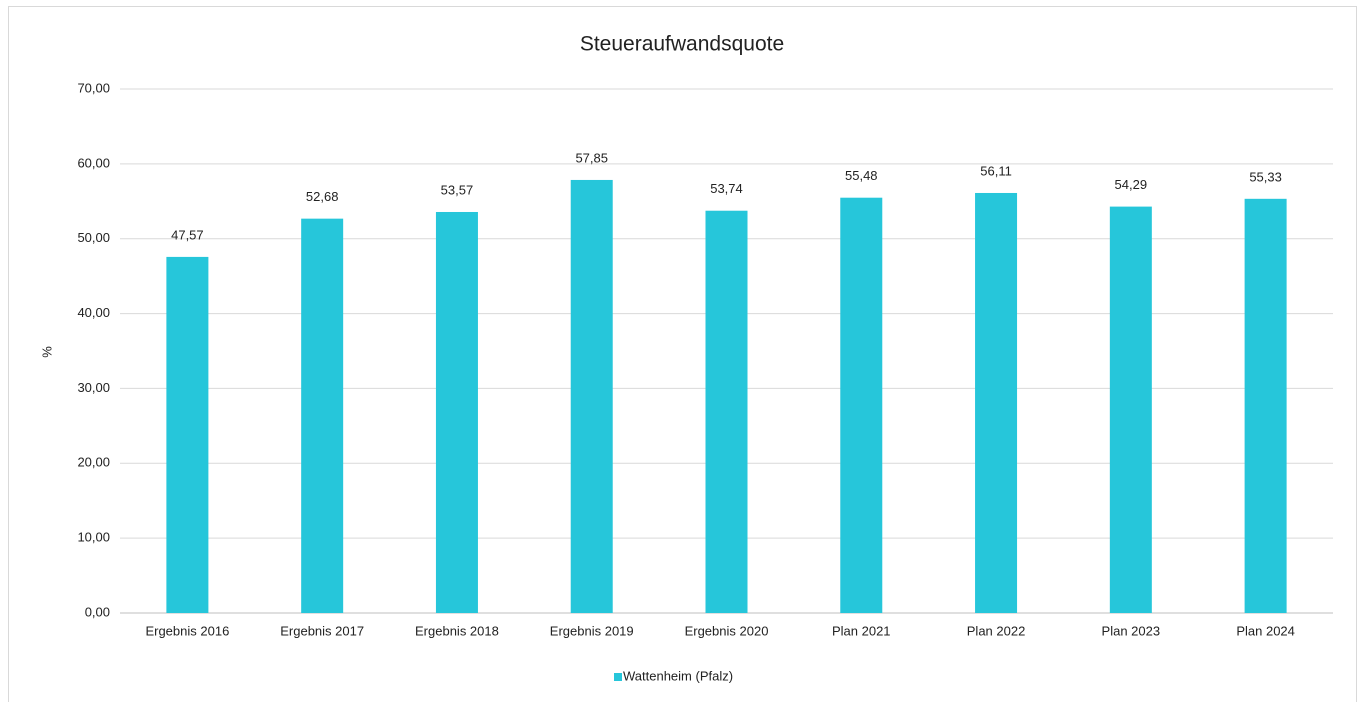 The height and width of the screenshot is (702, 1365). What do you see at coordinates (1265, 176) in the screenshot?
I see `data-label: 55,33` at bounding box center [1265, 176].